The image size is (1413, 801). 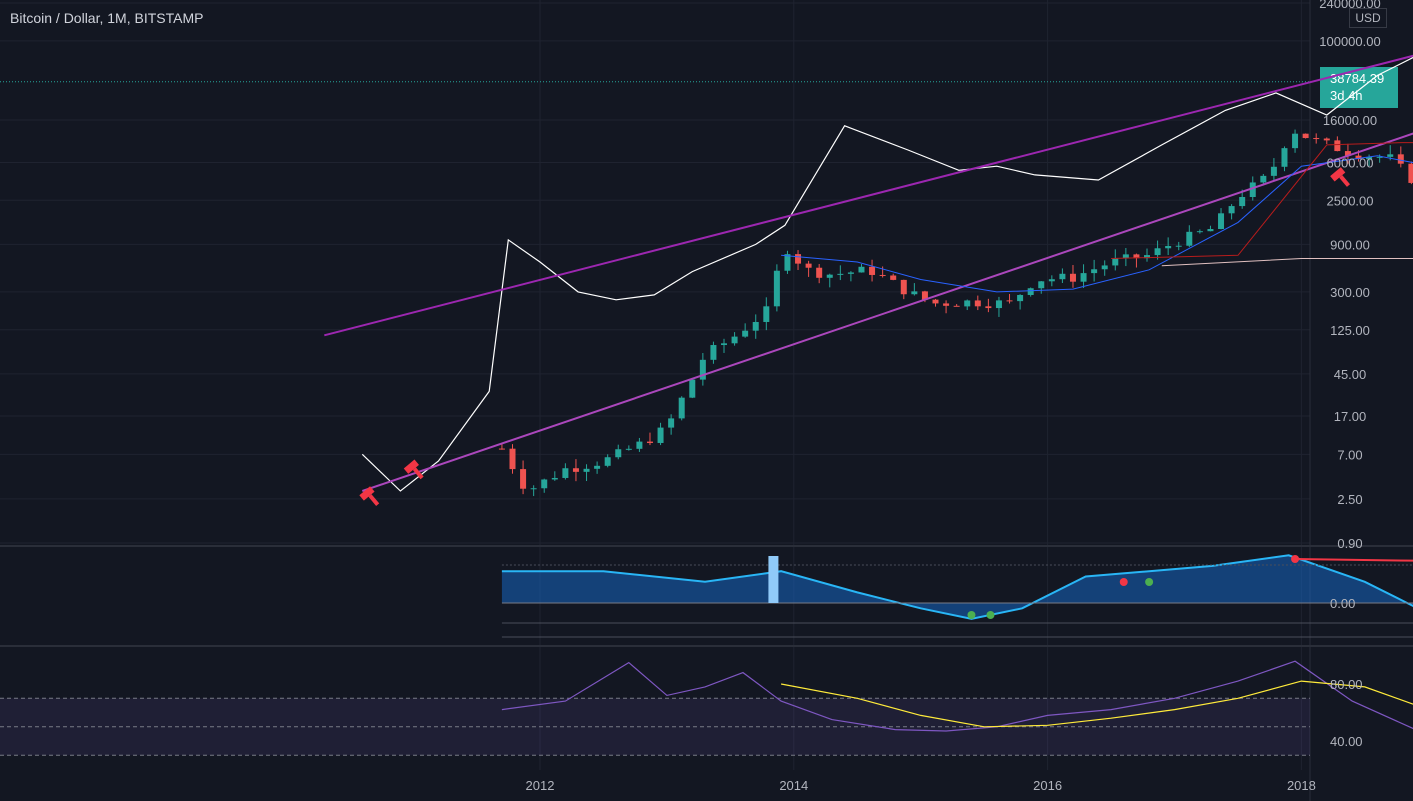 What do you see at coordinates (107, 18) in the screenshot?
I see `chart-title: Bitcoin / Dollar, 1M, BITSTAMP` at bounding box center [107, 18].